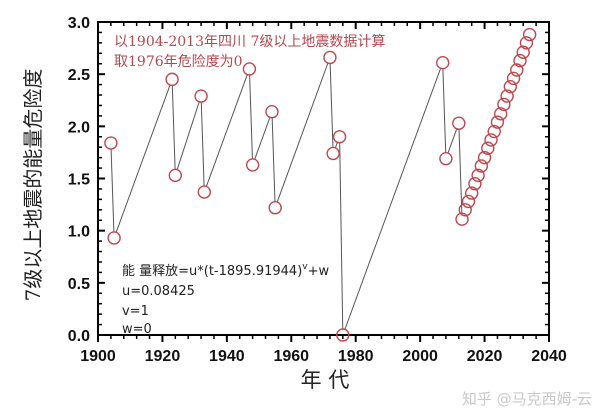 The height and width of the screenshot is (419, 600). I want to click on annotation-baseline: 取1976年危险度为0, so click(178, 62).